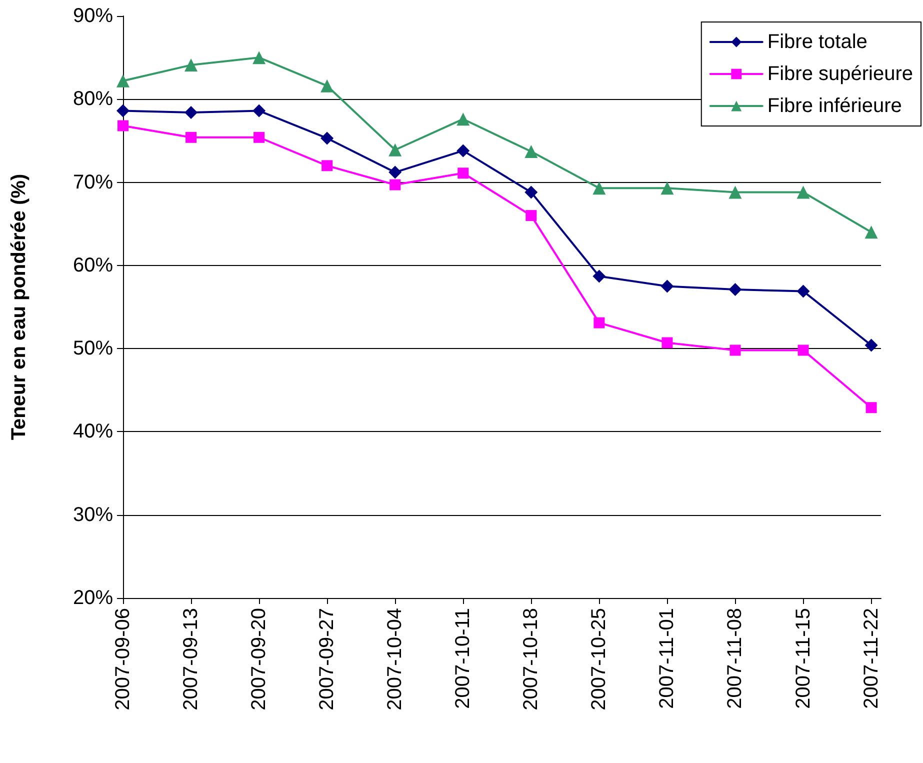  Describe the element at coordinates (834, 106) in the screenshot. I see `legend-label: Fibre inférieure` at that location.